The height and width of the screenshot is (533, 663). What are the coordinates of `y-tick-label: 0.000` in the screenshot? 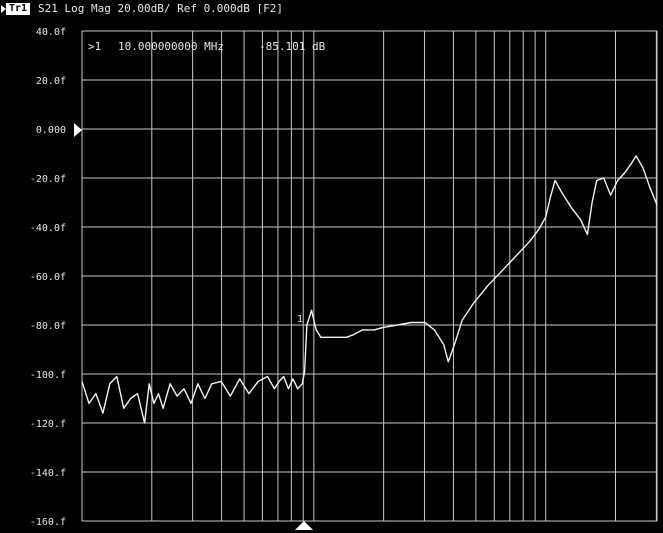 It's located at (51, 130).